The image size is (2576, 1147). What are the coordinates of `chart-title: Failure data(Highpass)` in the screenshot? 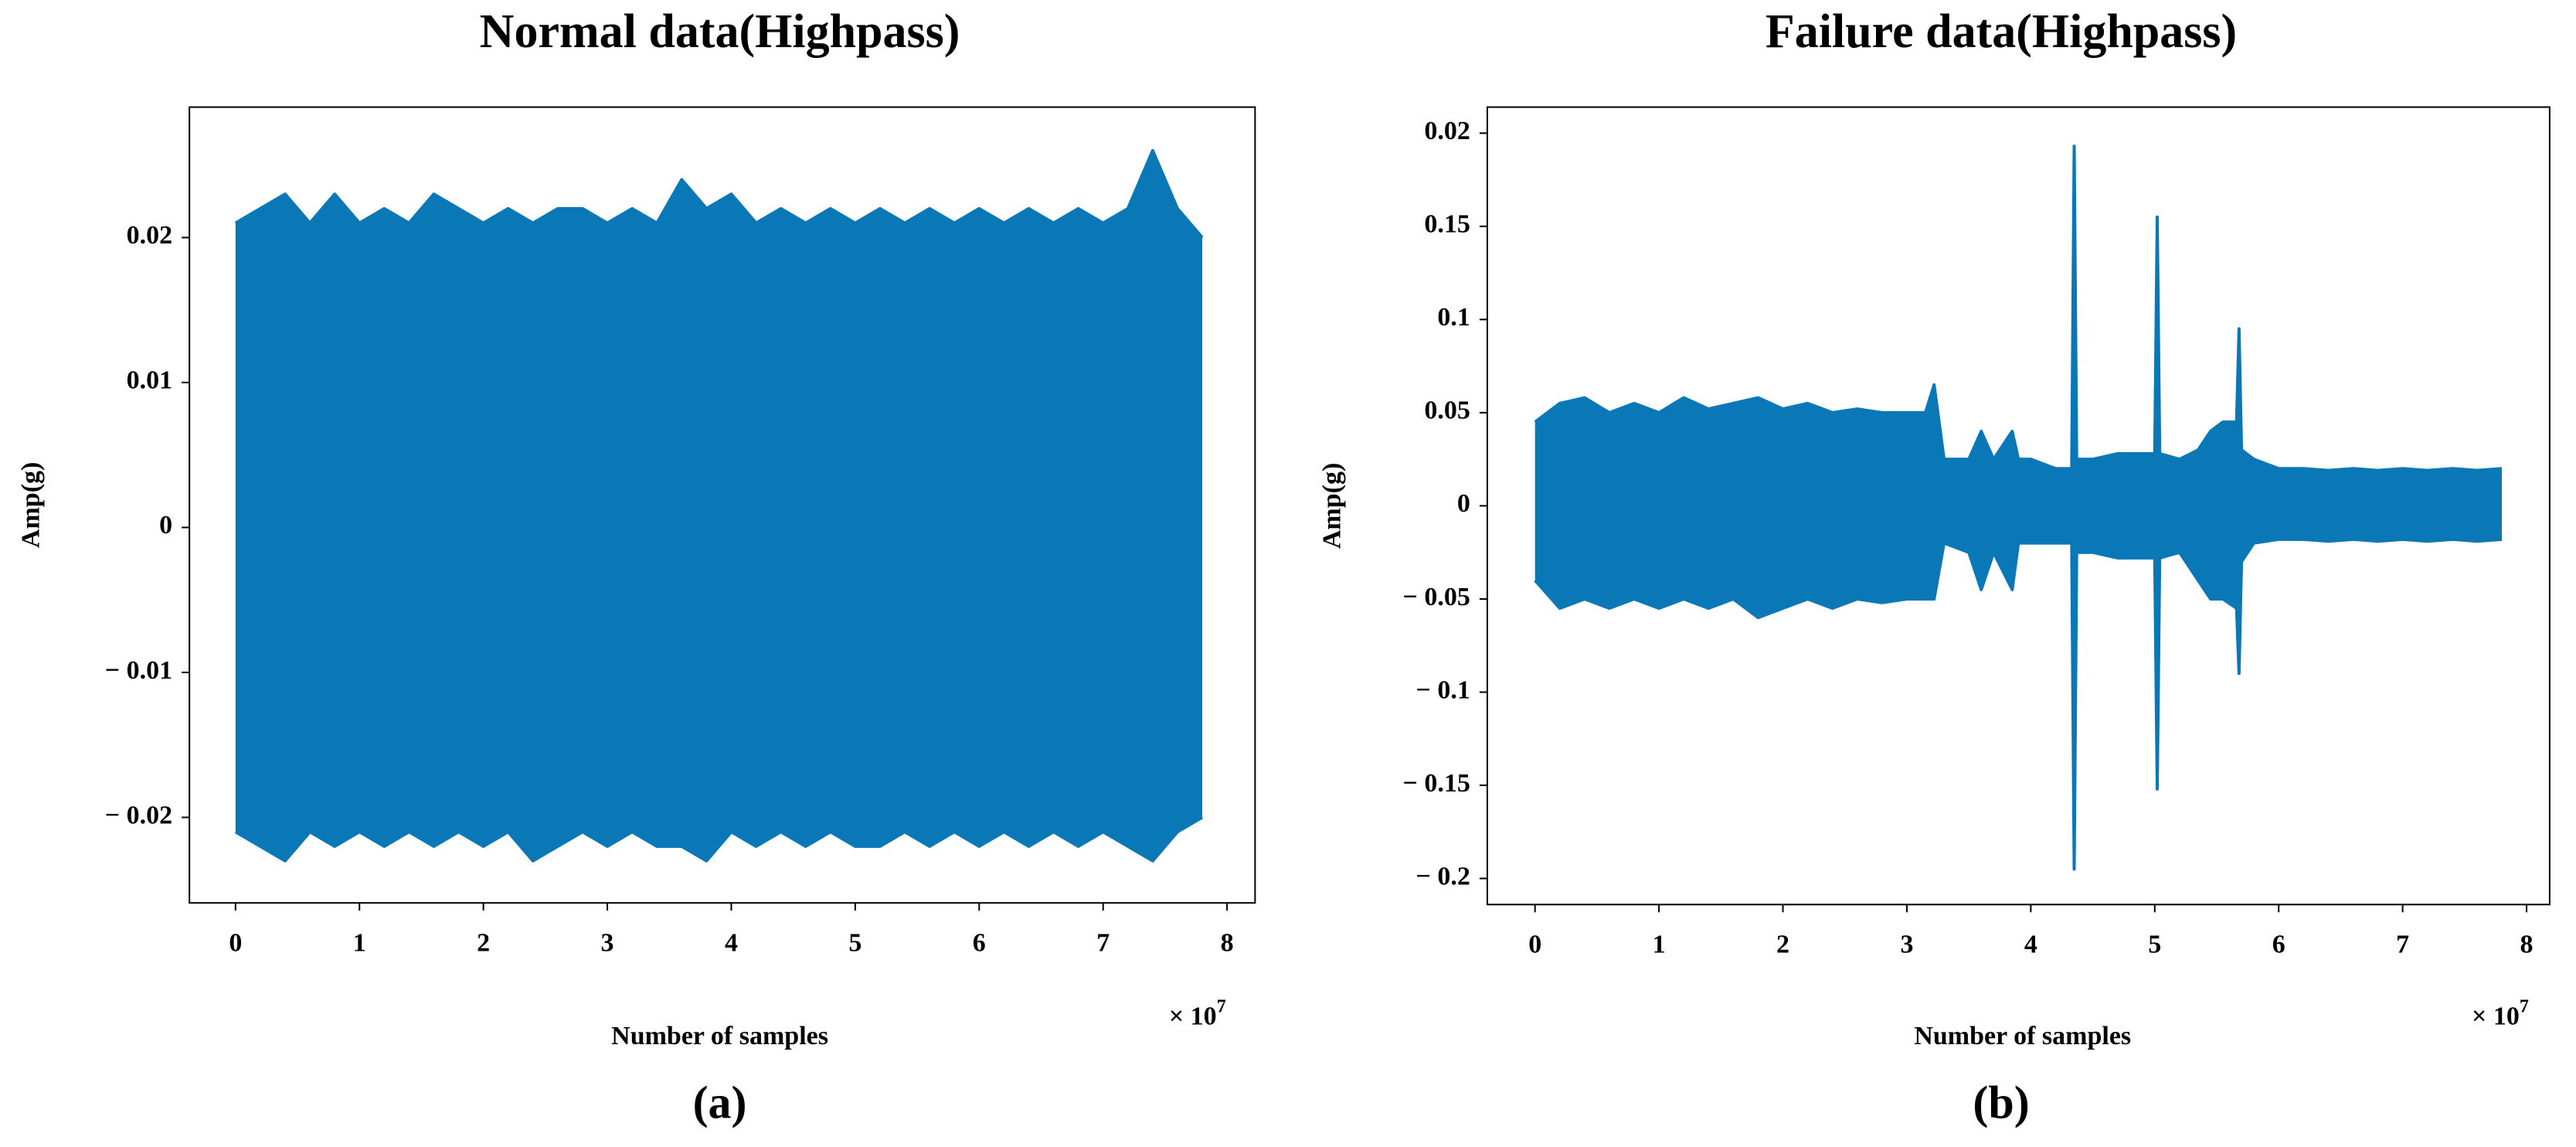 It's located at (2001, 31).